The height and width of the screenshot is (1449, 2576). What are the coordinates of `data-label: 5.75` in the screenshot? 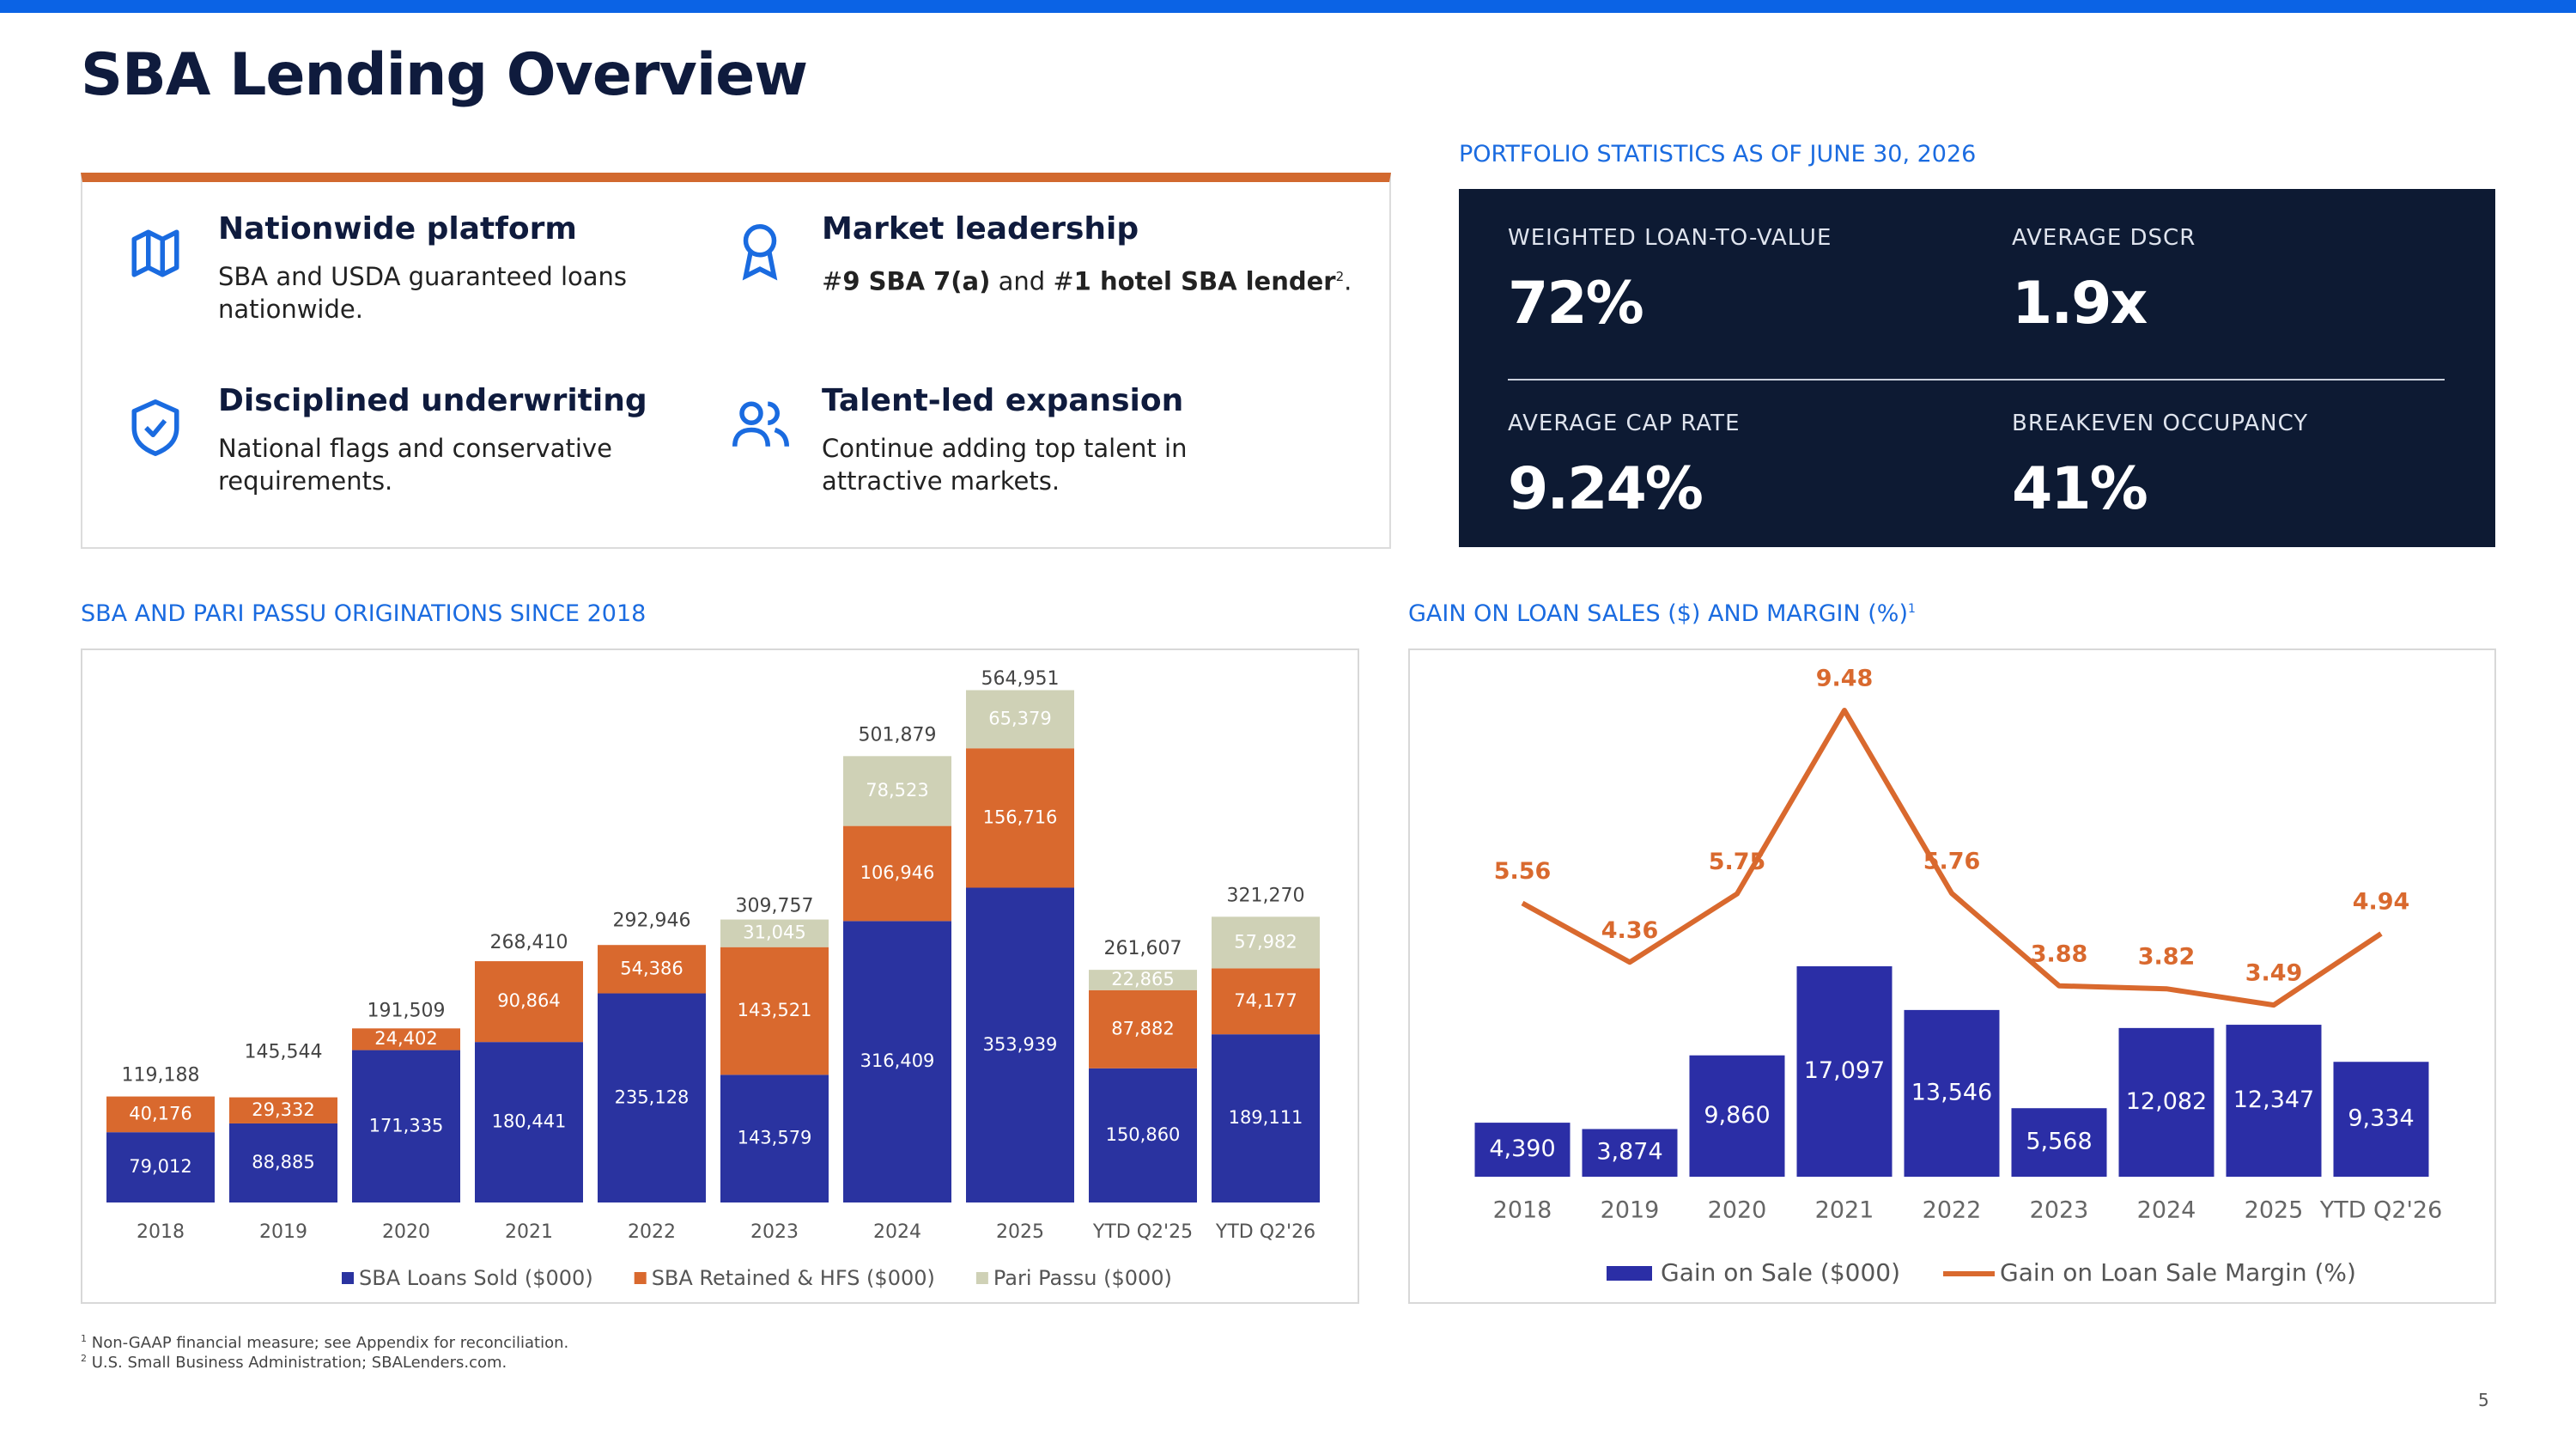 It's located at (1737, 862).